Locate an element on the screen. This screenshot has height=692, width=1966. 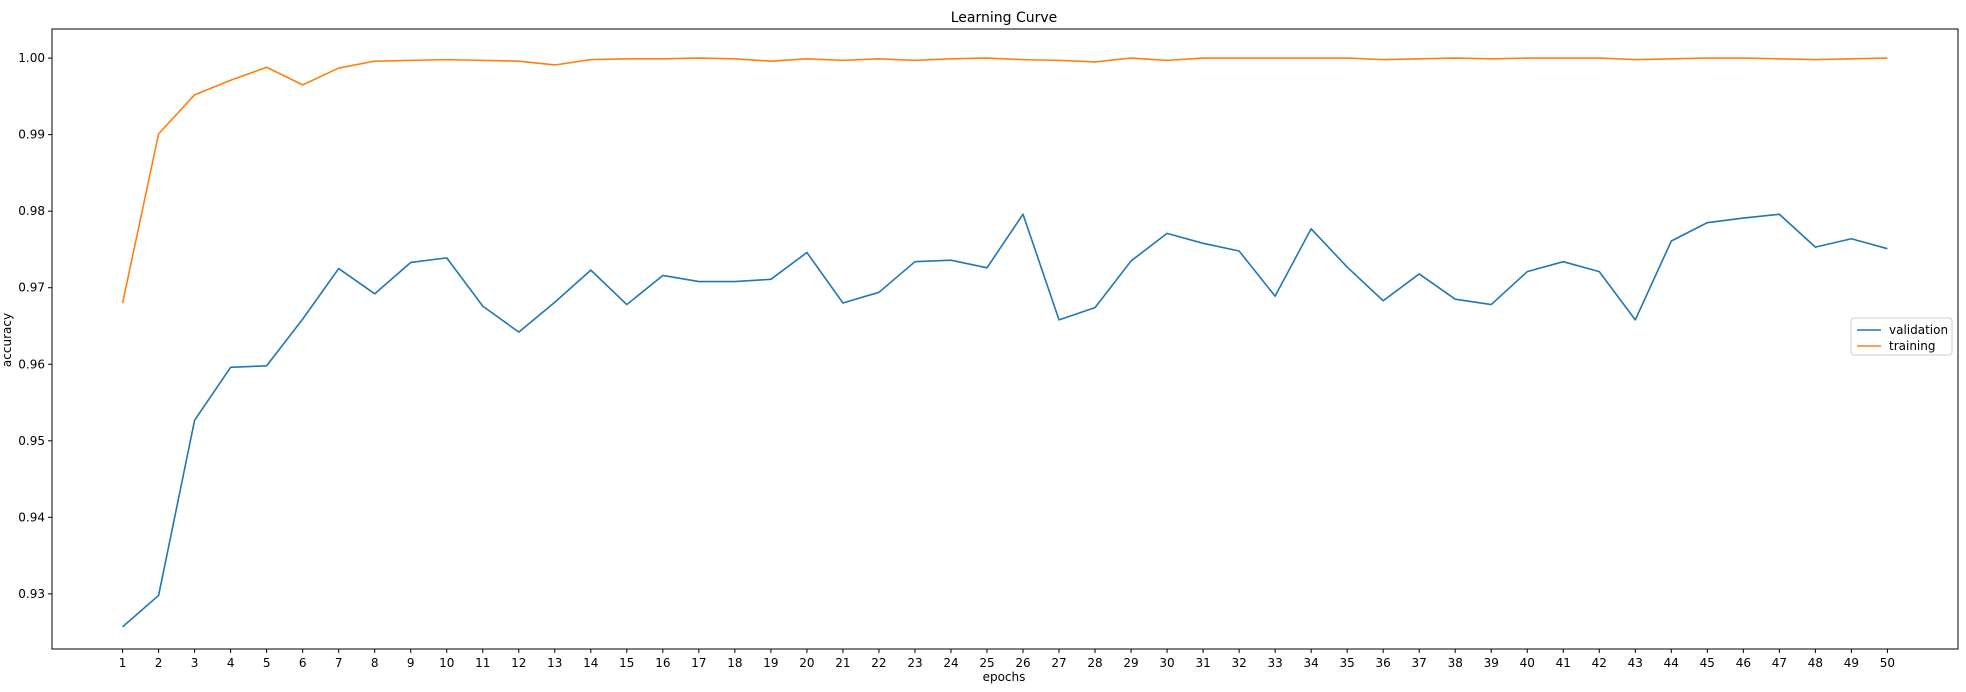
x-tick-label: 38 is located at coordinates (1455, 663).